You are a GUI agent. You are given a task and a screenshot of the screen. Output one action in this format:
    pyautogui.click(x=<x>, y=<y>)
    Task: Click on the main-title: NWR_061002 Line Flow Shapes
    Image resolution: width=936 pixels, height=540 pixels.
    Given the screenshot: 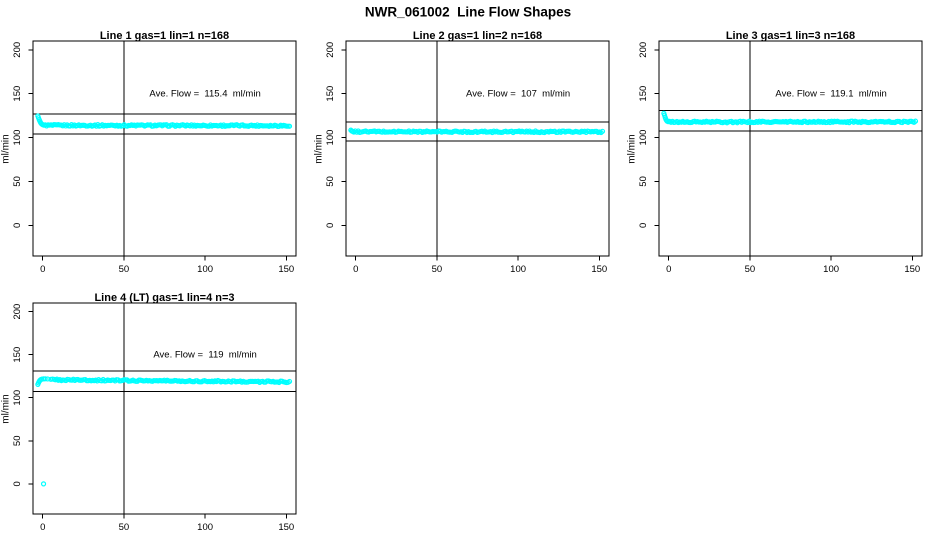 What is the action you would take?
    pyautogui.click(x=468, y=12)
    